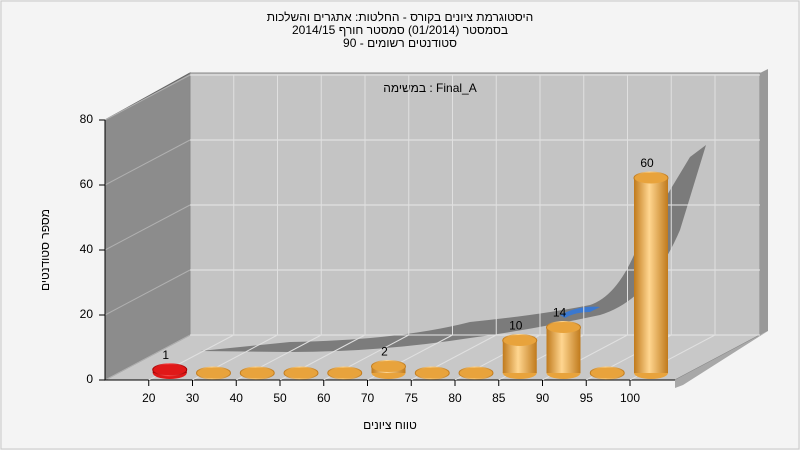  Describe the element at coordinates (630, 398) in the screenshot. I see `x-tick-label: 100` at that location.